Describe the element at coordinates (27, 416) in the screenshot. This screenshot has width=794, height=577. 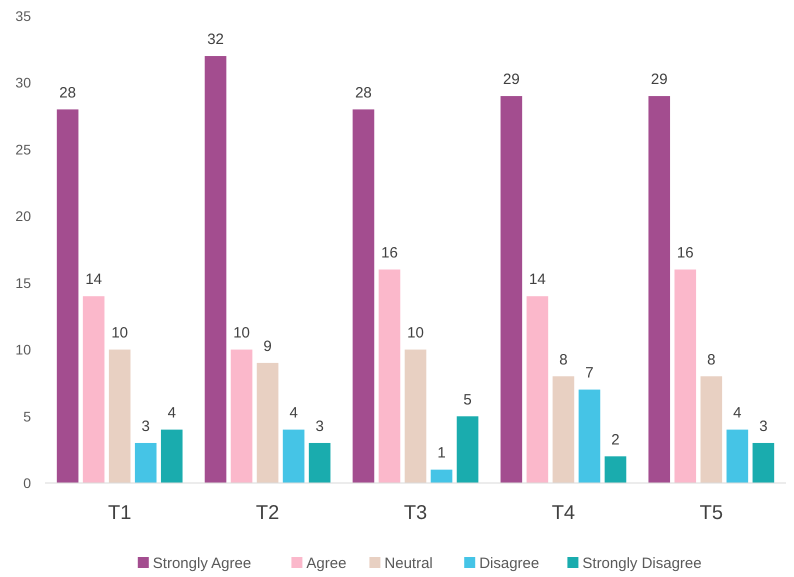
I see `y-tick-label: 5` at that location.